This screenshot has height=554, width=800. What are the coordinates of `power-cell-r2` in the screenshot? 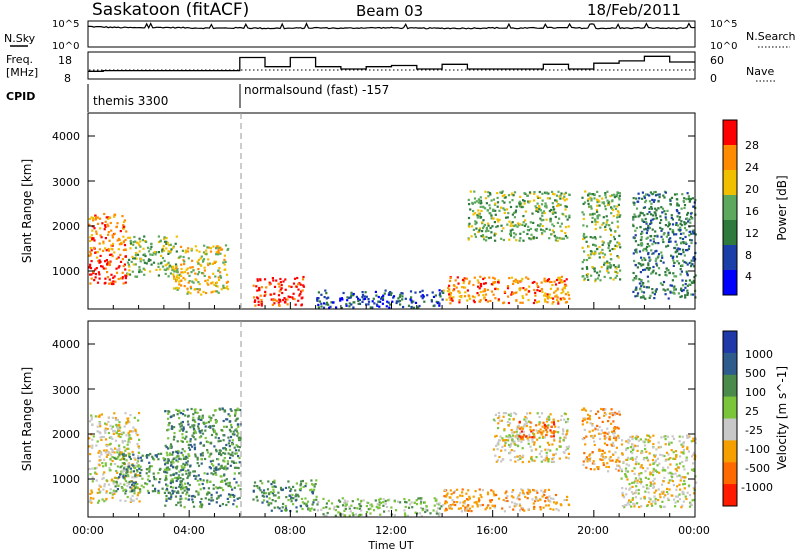 It's located at (168, 253).